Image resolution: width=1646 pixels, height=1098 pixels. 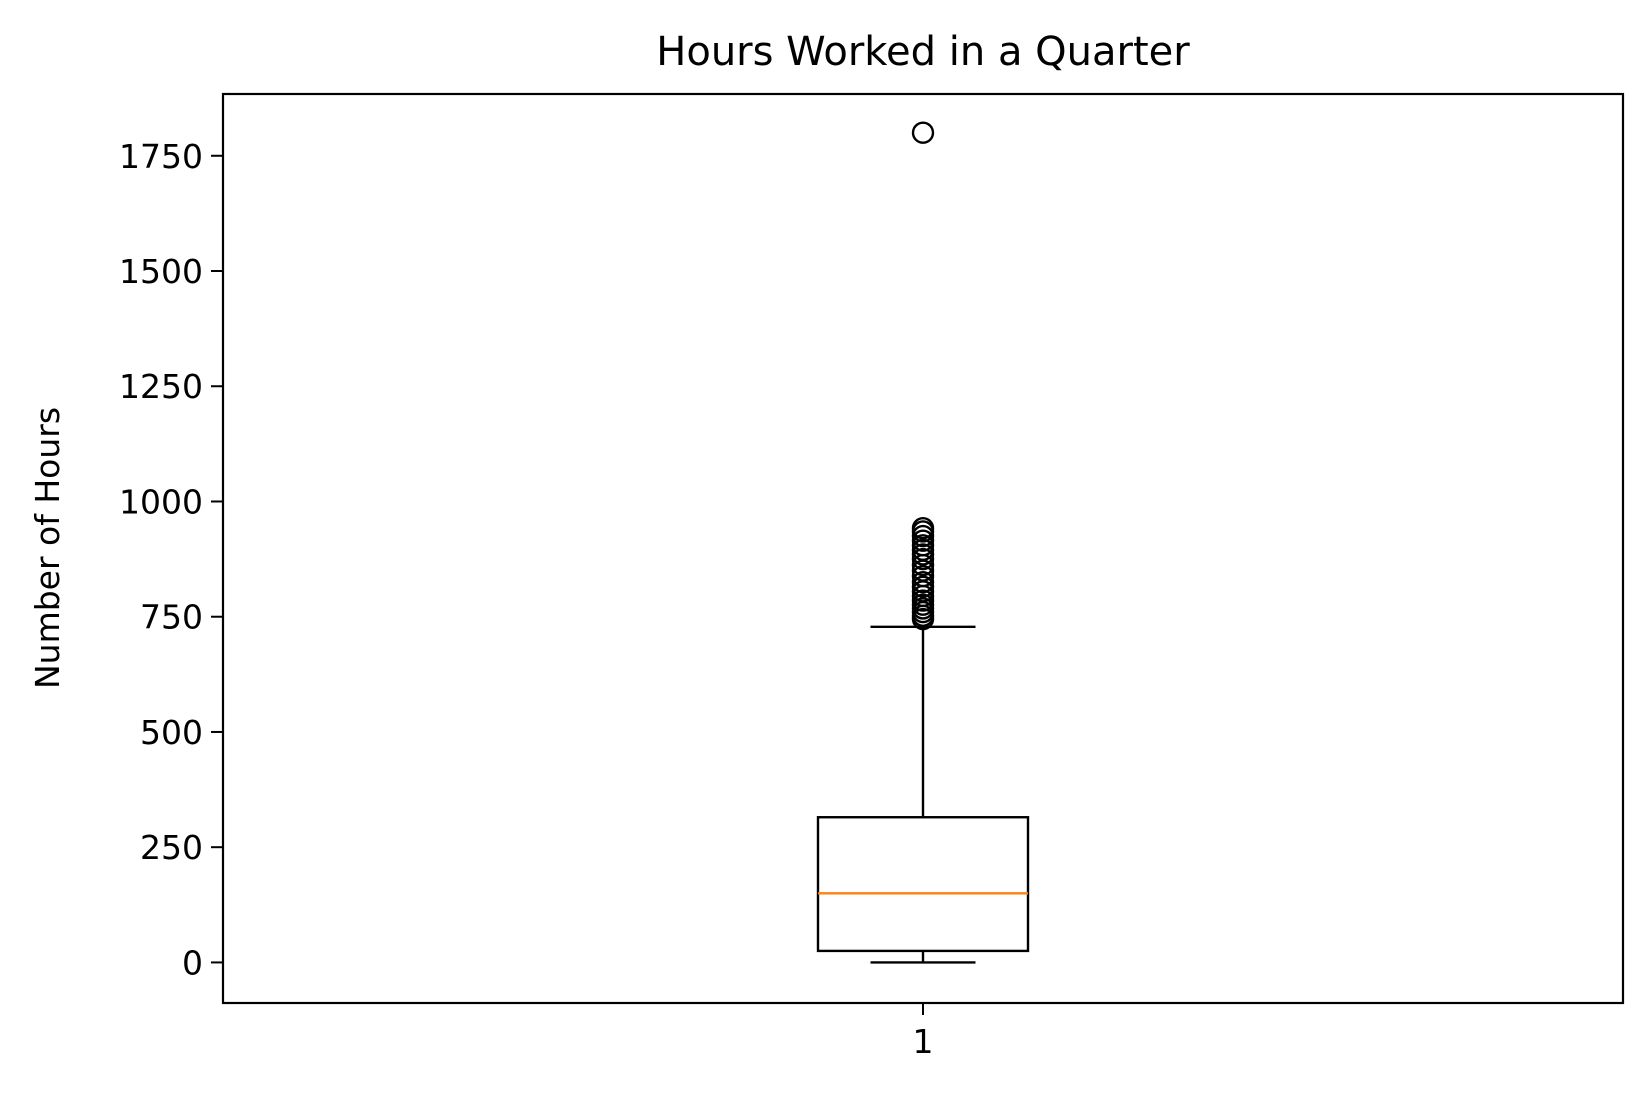 I want to click on y-tick-label: 1750, so click(x=161, y=156).